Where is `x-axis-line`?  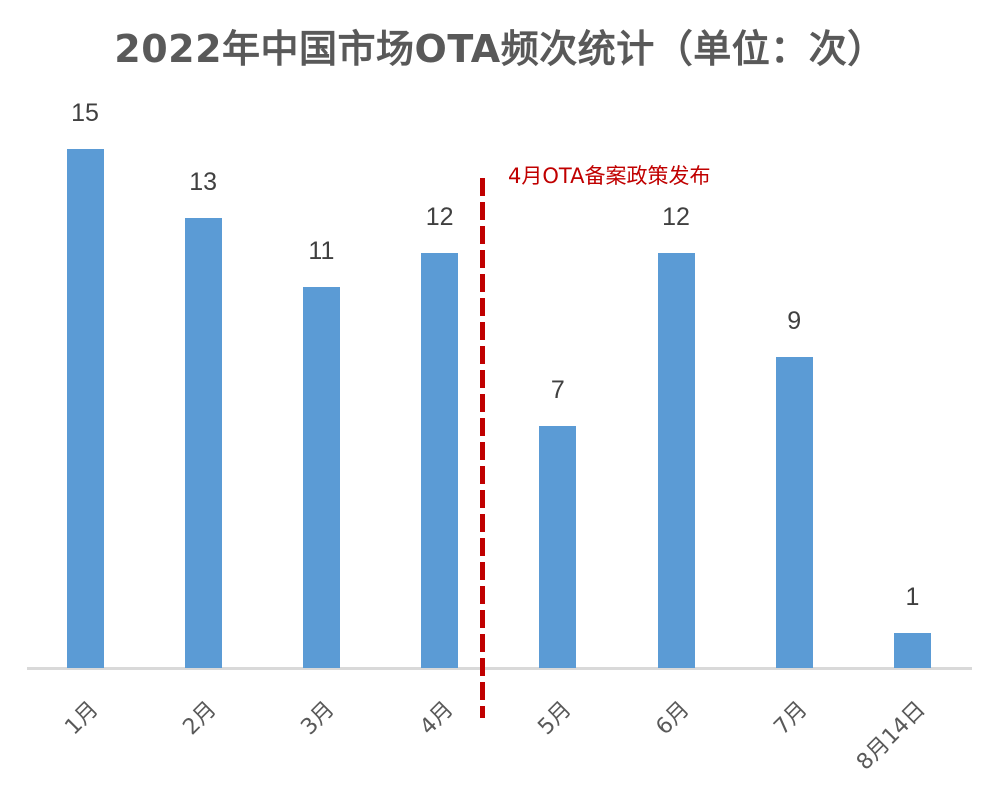
x-axis-line is located at coordinates (499, 668).